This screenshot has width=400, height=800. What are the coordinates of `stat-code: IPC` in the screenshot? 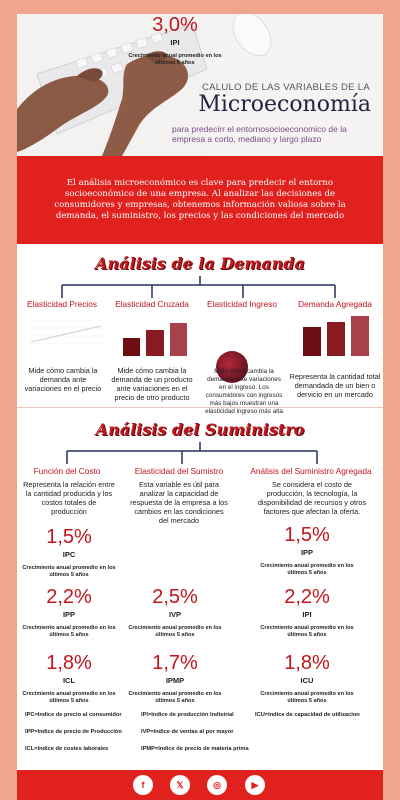 It's located at (69, 554).